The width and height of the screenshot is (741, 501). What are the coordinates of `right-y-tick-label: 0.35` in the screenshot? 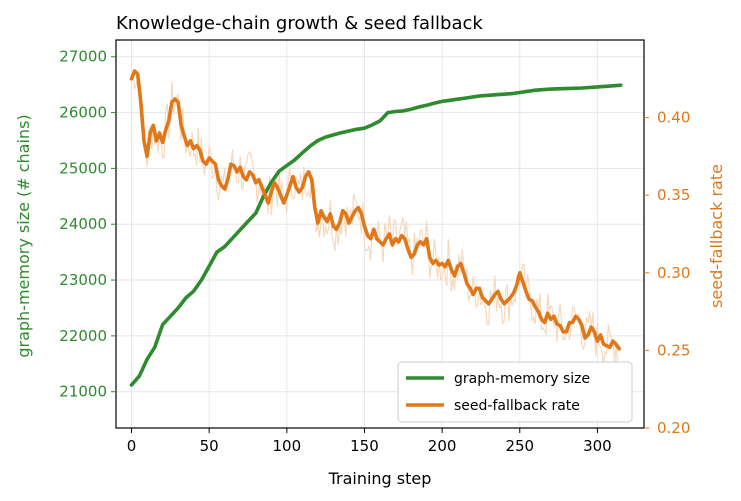 It's located at (673, 195).